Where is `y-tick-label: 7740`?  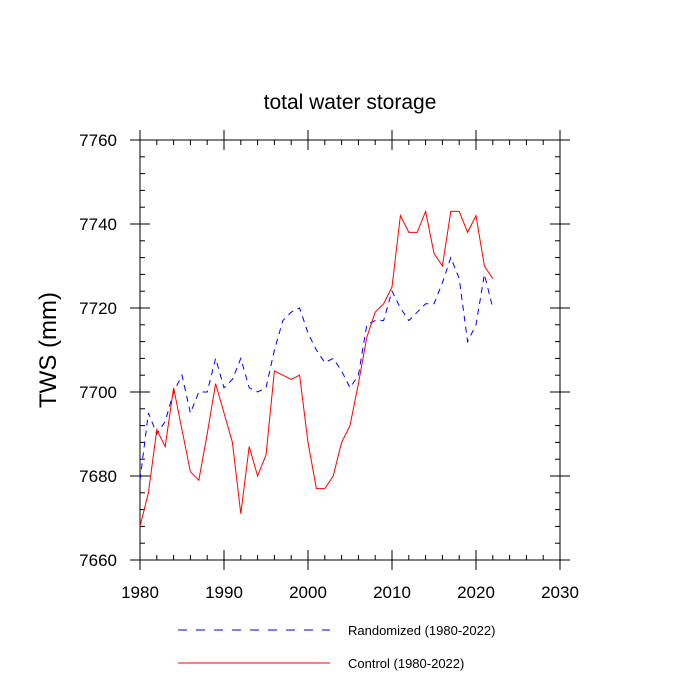
y-tick-label: 7740 is located at coordinates (98, 224).